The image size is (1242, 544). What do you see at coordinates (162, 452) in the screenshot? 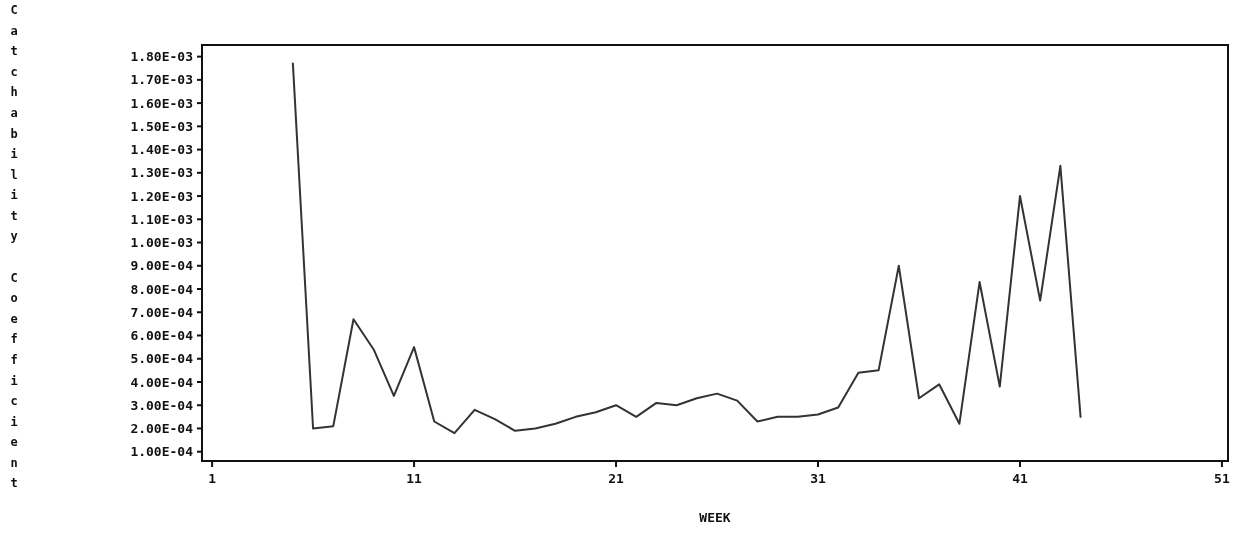
I see `y-tick-label: 1.00E-04` at bounding box center [162, 452].